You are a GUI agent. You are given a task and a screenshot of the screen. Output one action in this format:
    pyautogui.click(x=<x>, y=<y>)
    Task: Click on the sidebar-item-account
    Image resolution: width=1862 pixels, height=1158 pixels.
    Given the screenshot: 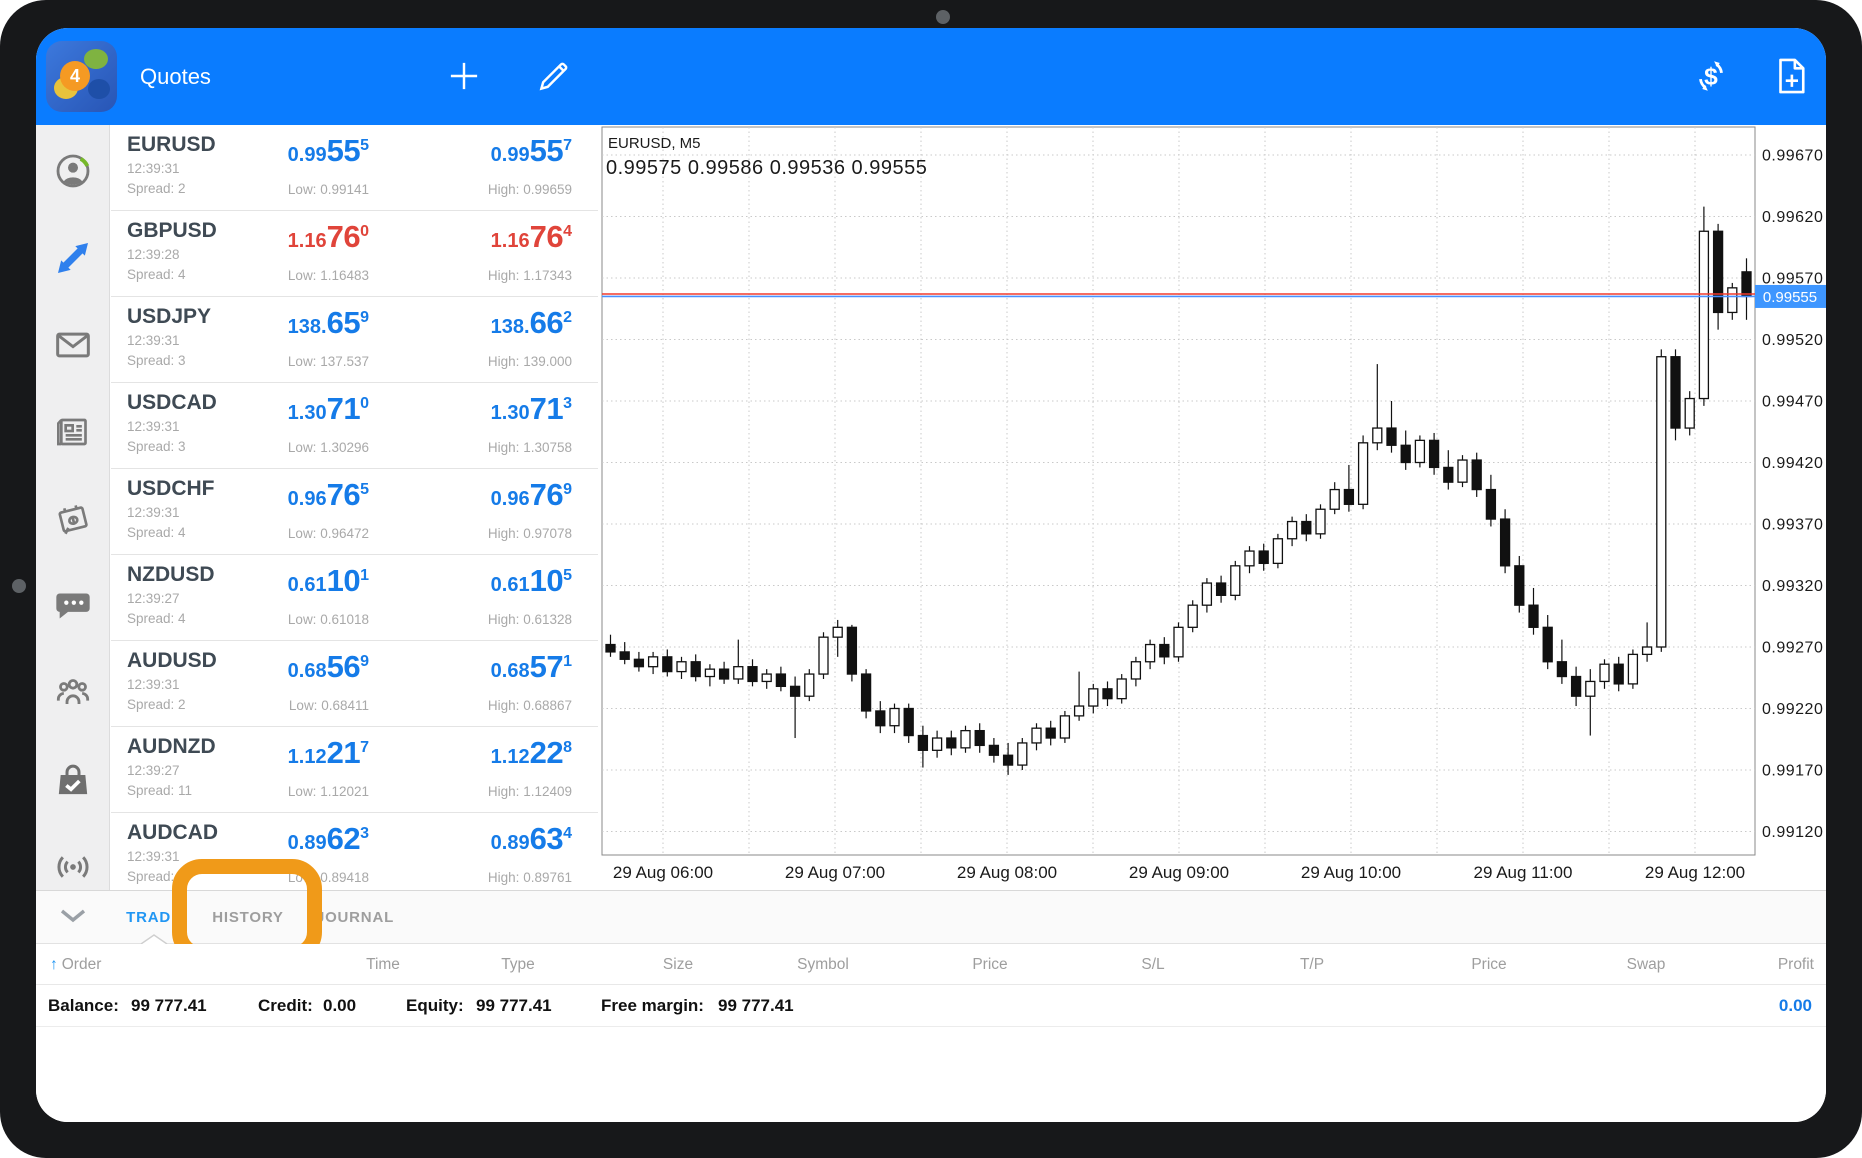 What is the action you would take?
    pyautogui.click(x=73, y=171)
    